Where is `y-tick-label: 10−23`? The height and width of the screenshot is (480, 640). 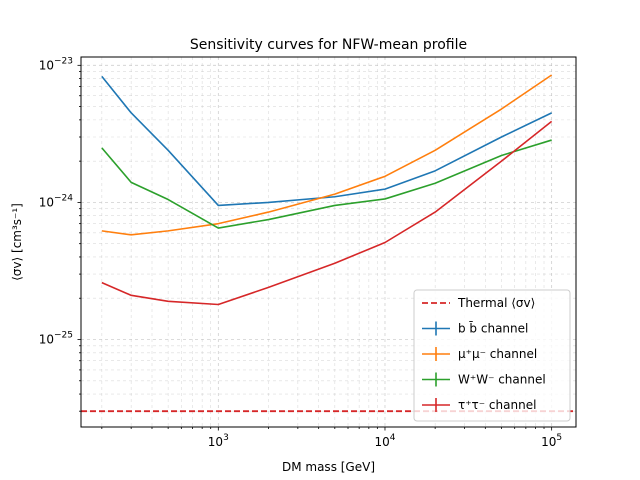
y-tick-label: 10−23 is located at coordinates (56, 64).